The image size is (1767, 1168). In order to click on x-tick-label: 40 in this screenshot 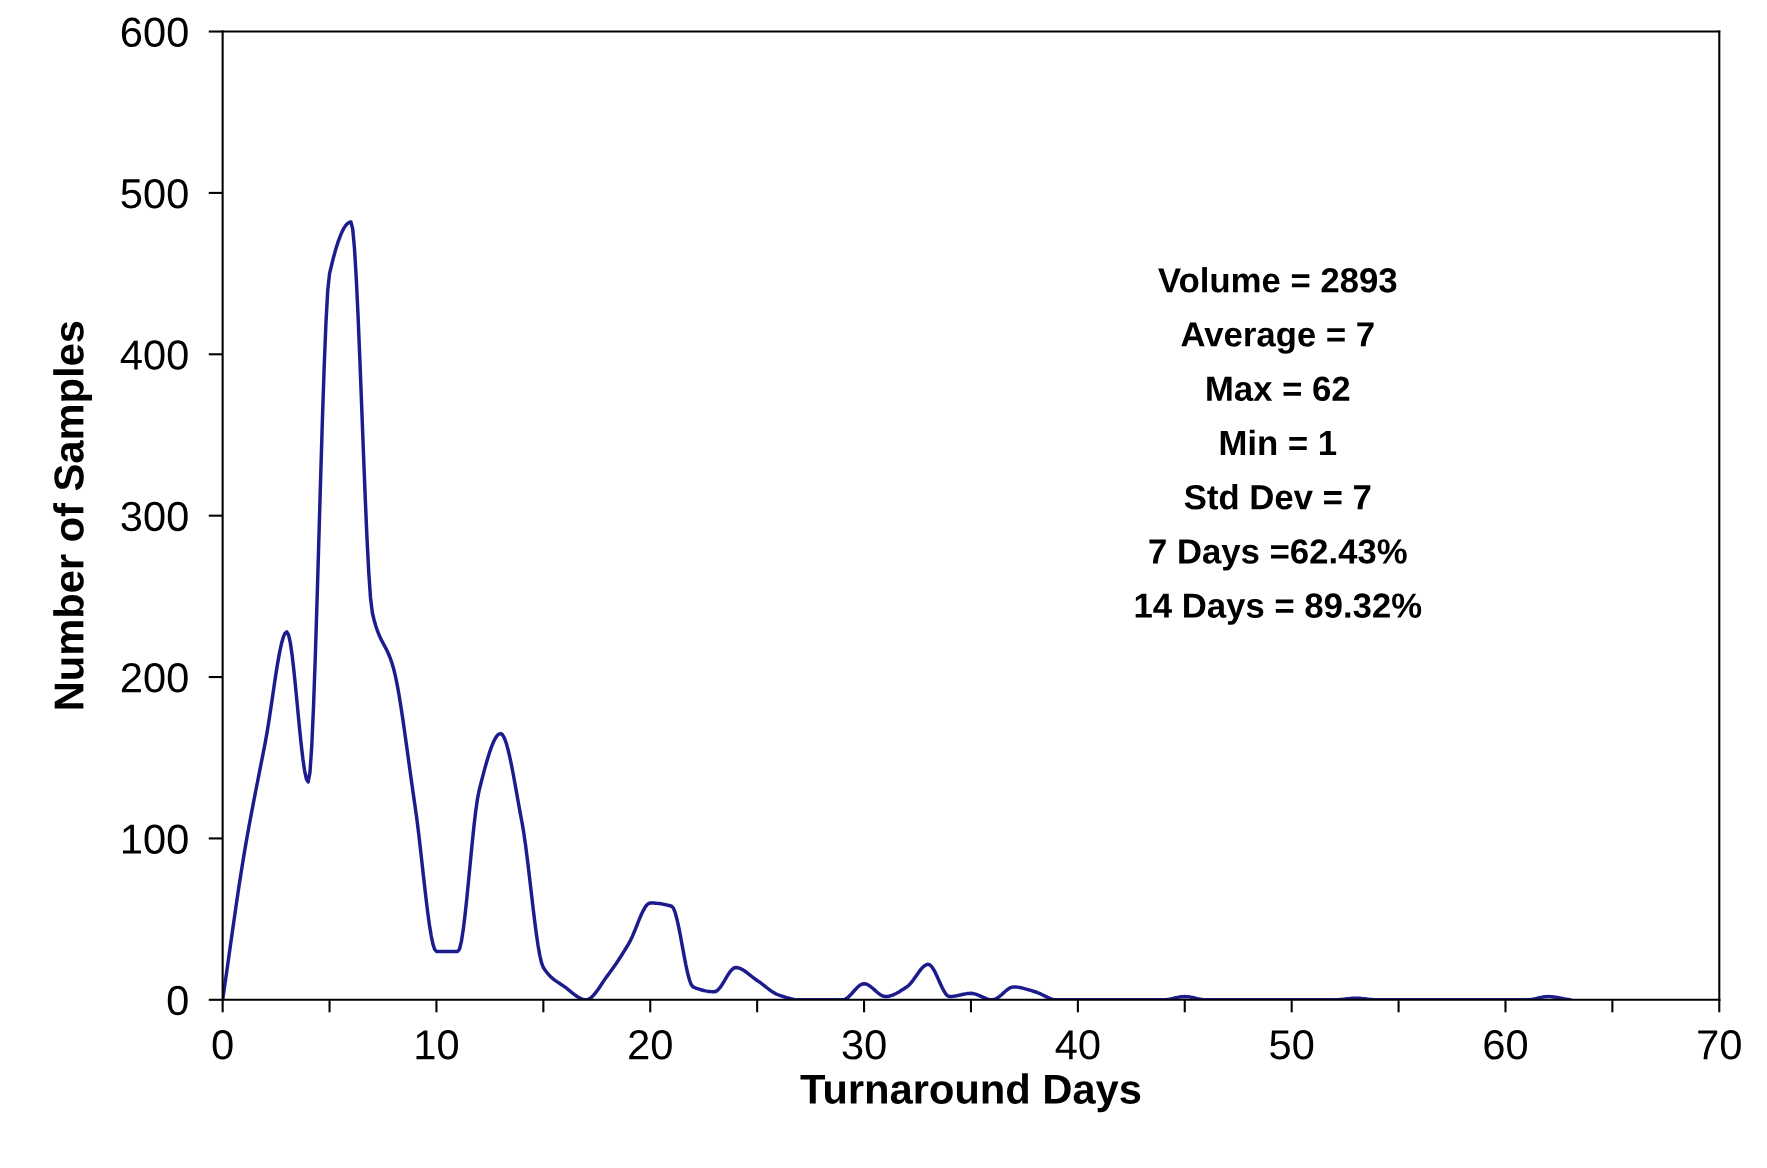, I will do `click(1077, 1045)`.